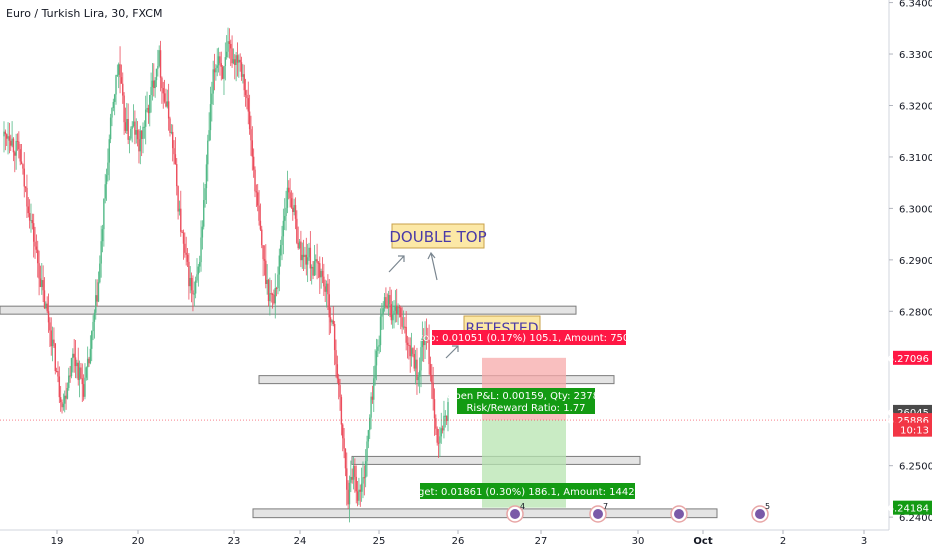 This screenshot has width=932, height=550. Describe the element at coordinates (438, 236) in the screenshot. I see `double-top-box` at that location.